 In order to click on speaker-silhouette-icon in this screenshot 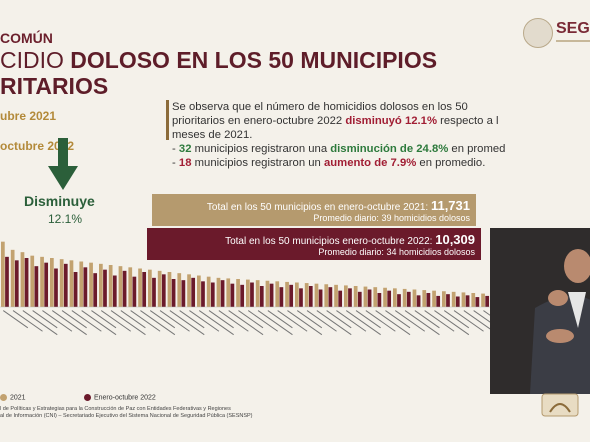, I will do `click(540, 311)`.